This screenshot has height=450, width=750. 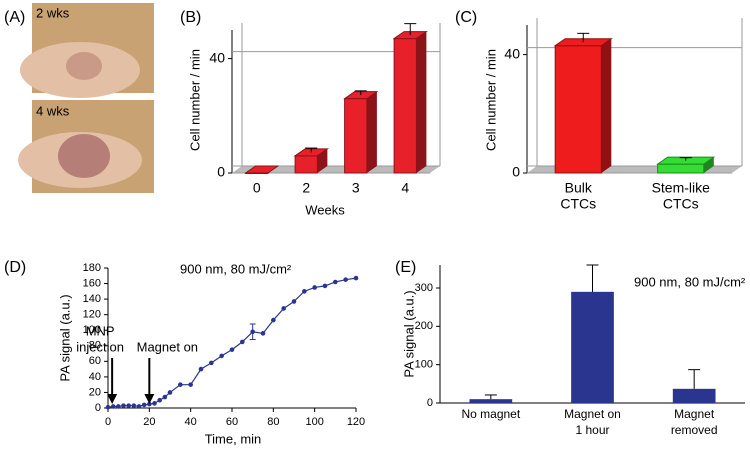 I want to click on x-tick-label: 20, so click(x=149, y=422).